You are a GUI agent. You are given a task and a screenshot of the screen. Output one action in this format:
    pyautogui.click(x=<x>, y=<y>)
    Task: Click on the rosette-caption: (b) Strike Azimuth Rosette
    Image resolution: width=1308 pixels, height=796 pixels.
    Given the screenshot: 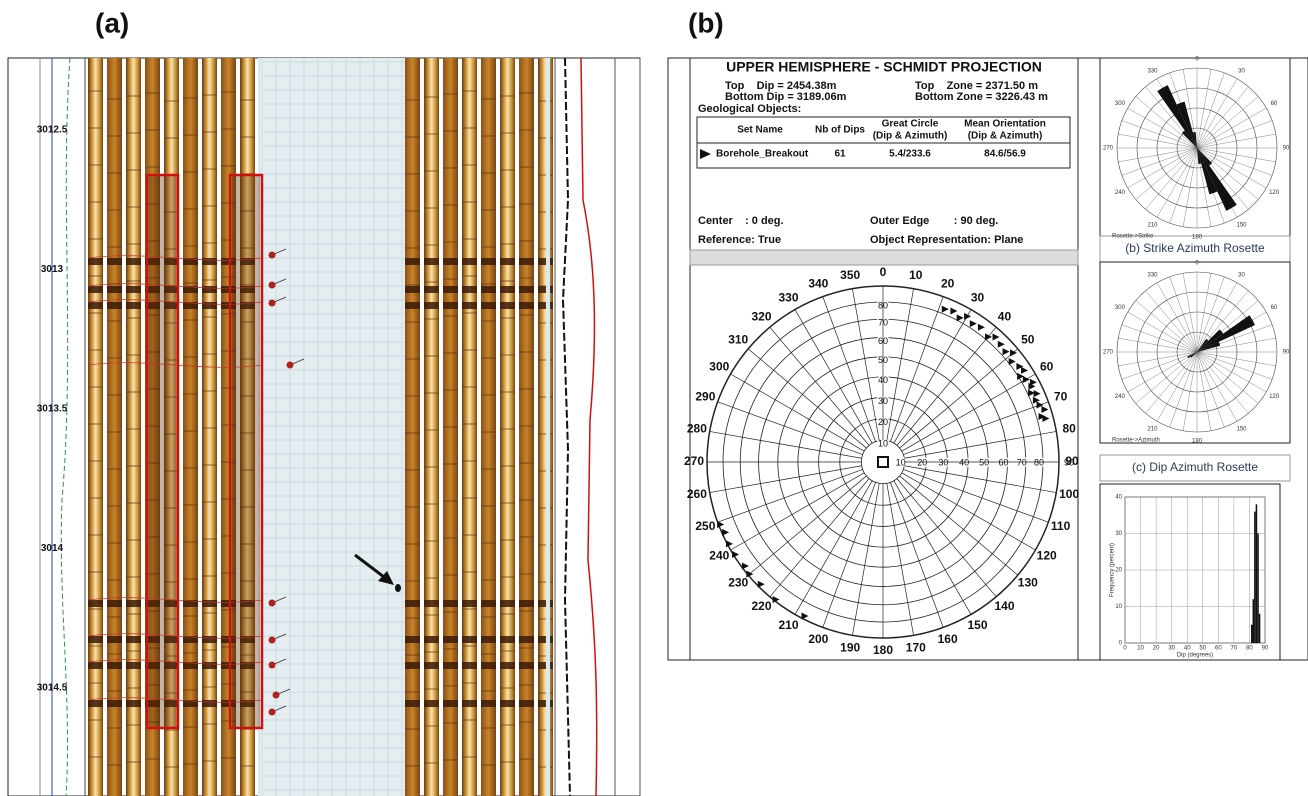 What is the action you would take?
    pyautogui.click(x=1195, y=248)
    